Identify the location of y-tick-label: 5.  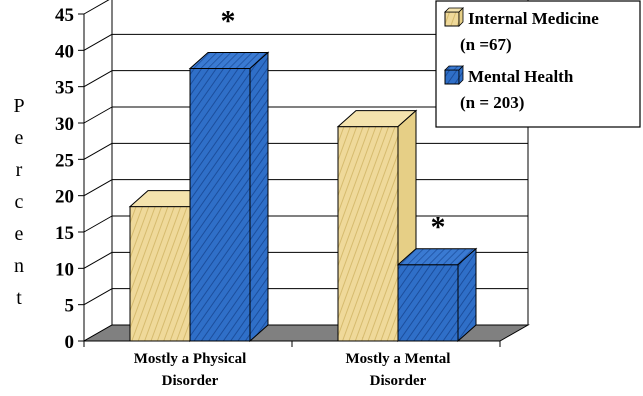
(70, 306).